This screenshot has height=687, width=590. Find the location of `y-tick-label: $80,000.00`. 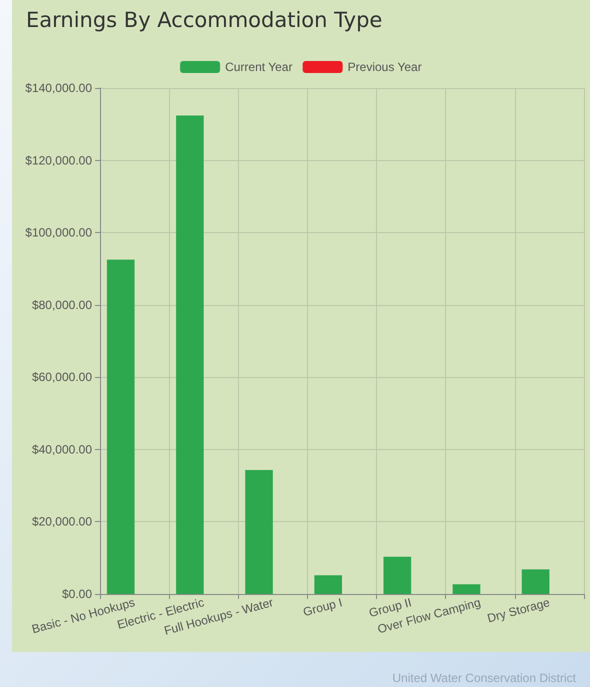

y-tick-label: $80,000.00 is located at coordinates (62, 305).